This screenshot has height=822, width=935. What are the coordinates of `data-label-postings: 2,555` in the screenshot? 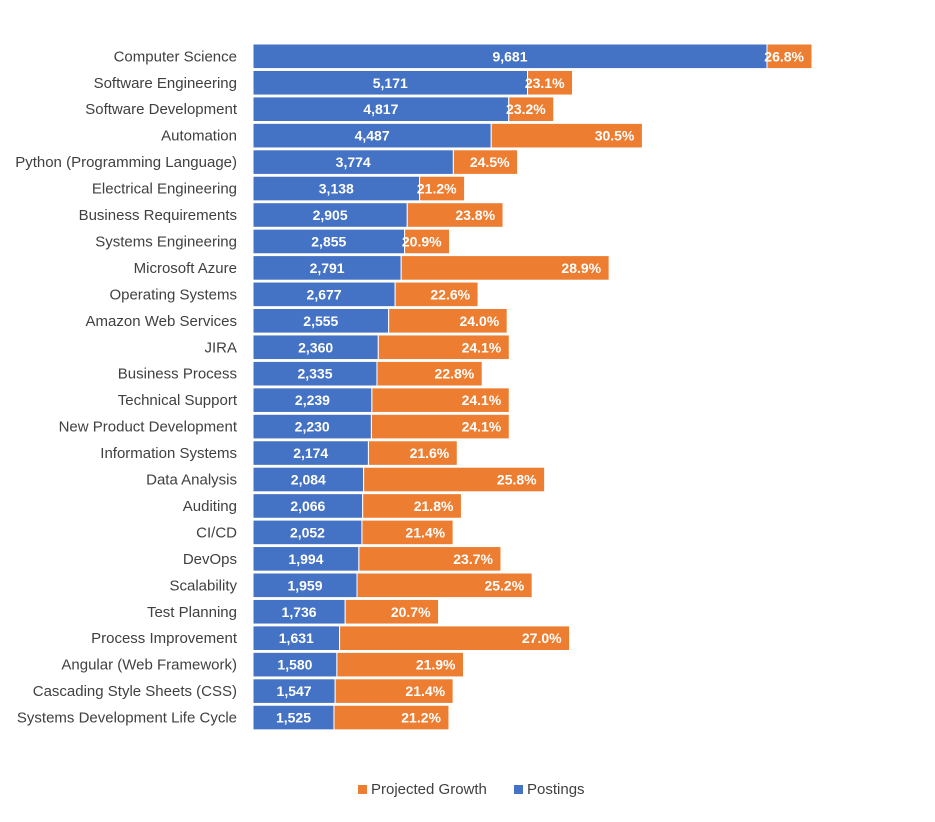 It's located at (320, 321).